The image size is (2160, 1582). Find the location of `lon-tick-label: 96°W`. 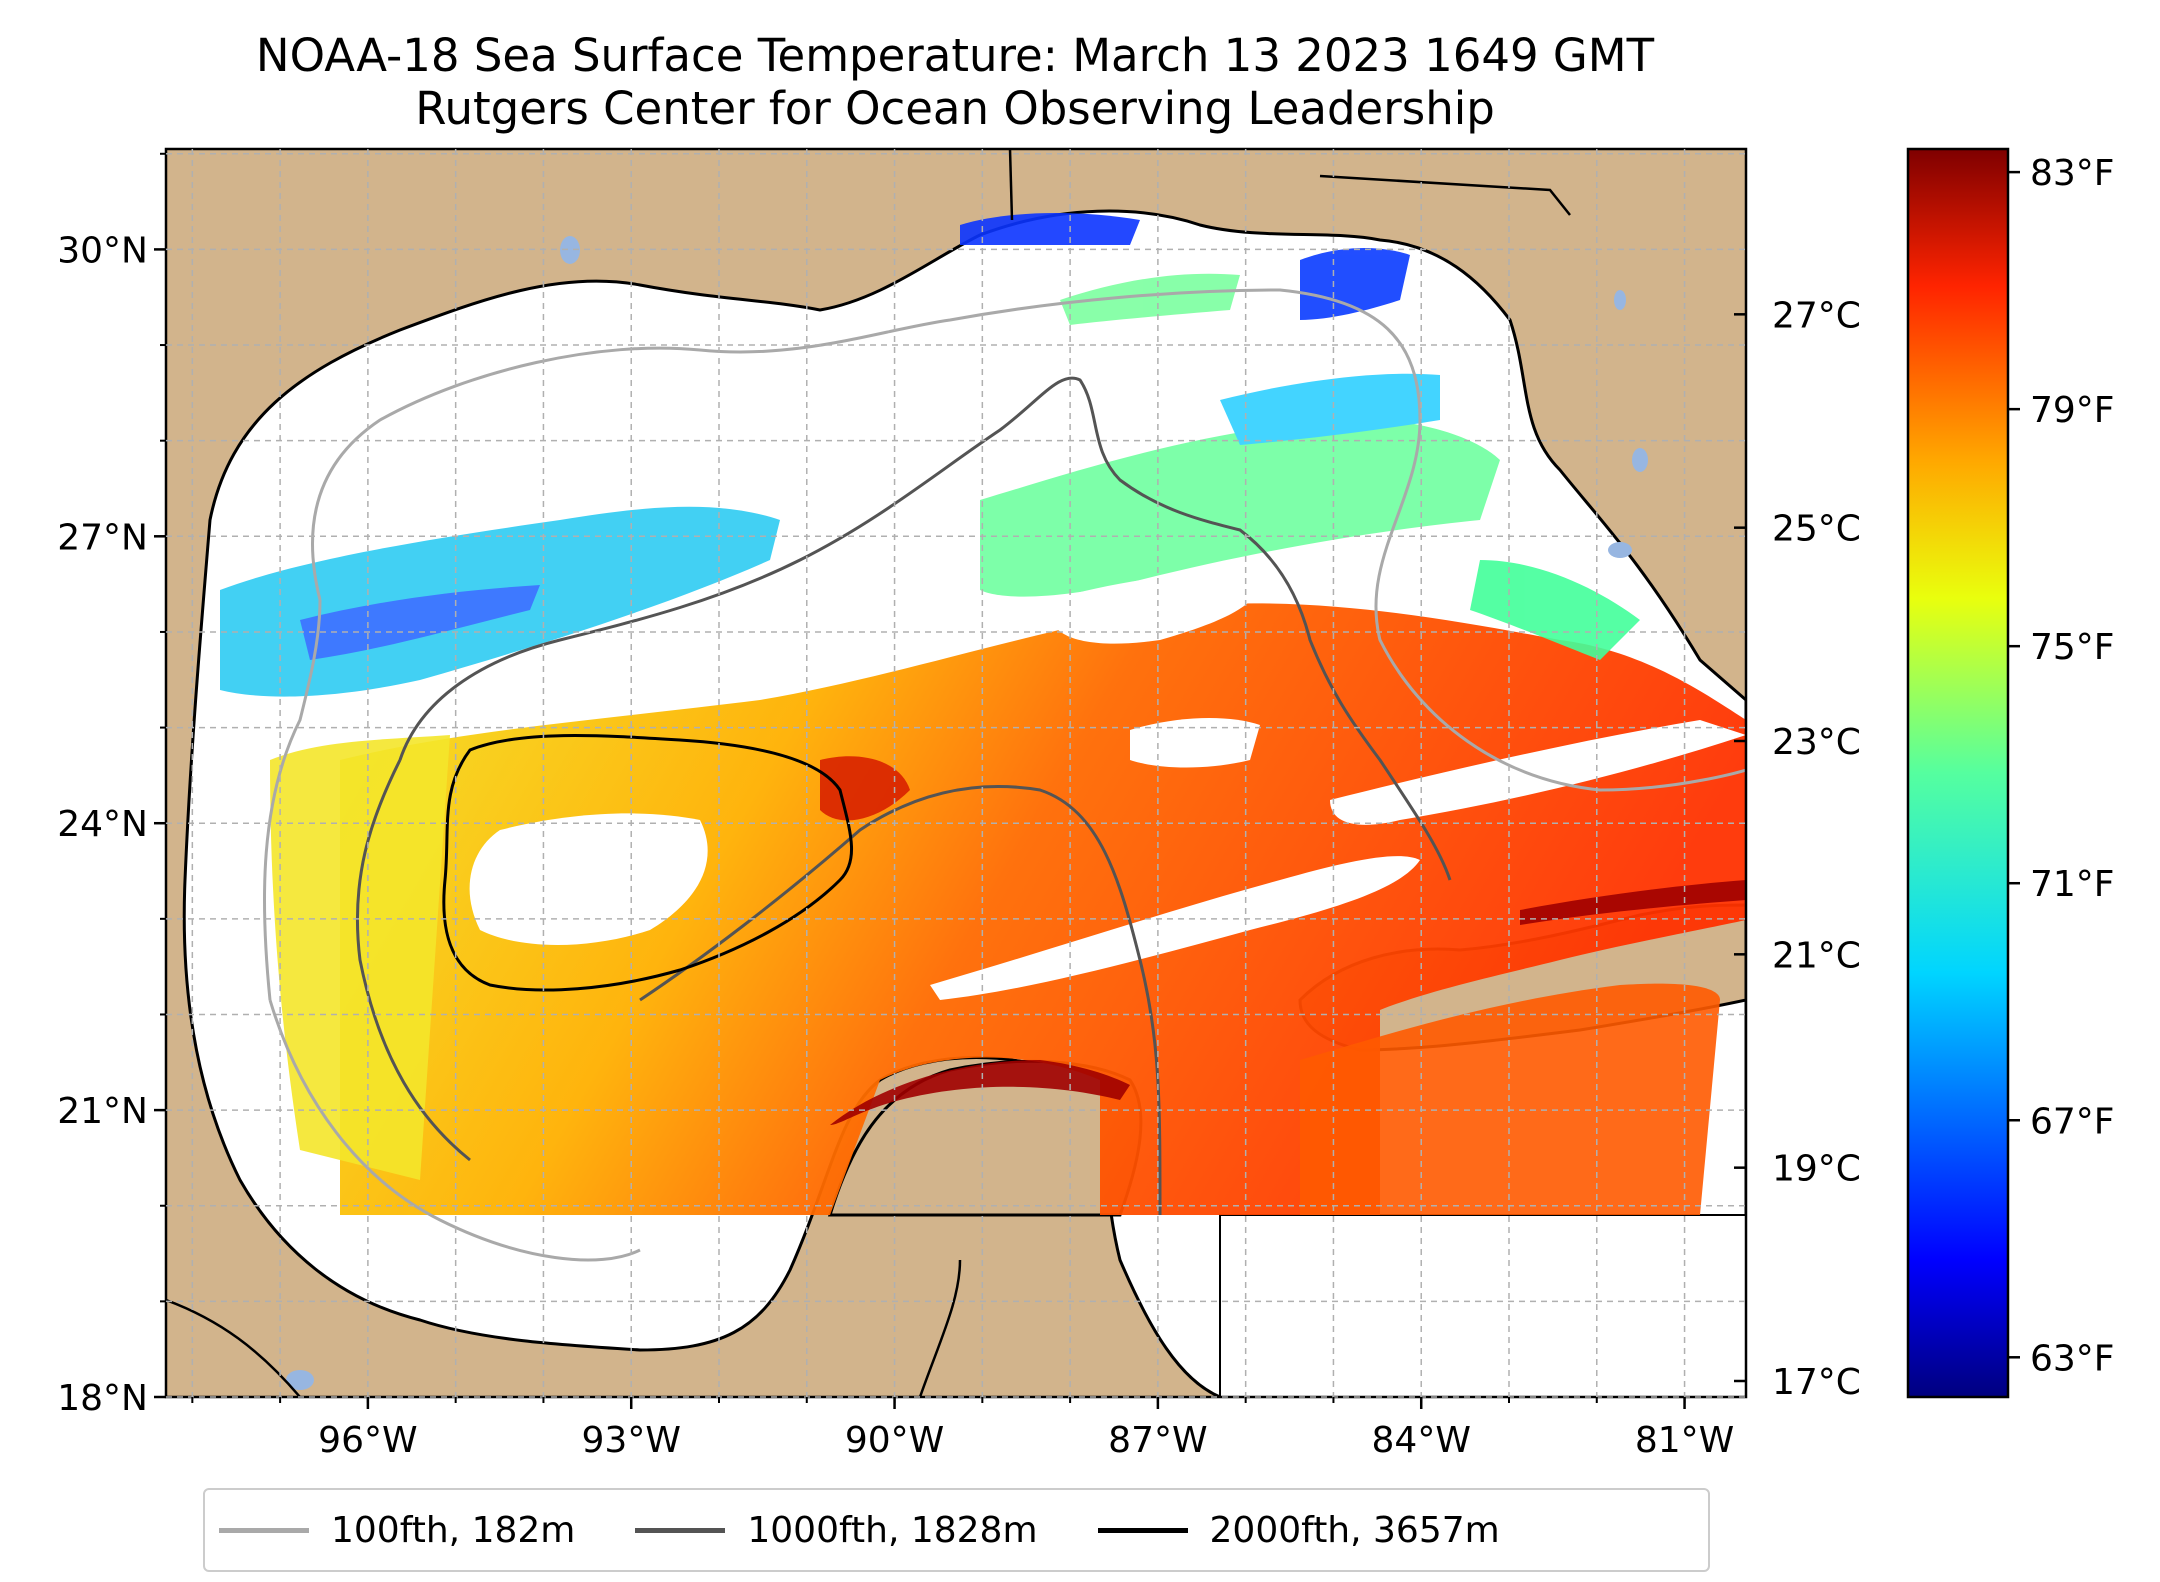

lon-tick-label: 96°W is located at coordinates (367, 1440).